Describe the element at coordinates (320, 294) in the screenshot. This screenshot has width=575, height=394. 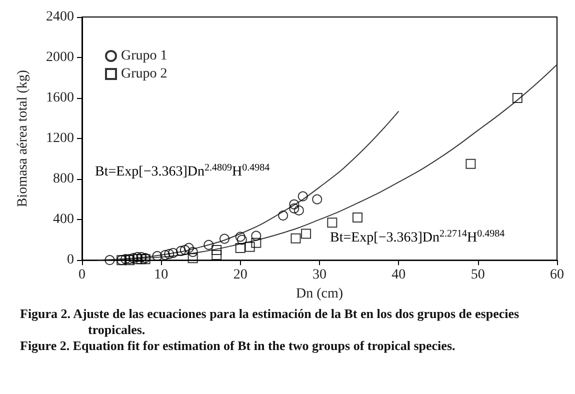
I see `x-axis-title: Dn (cm)` at that location.